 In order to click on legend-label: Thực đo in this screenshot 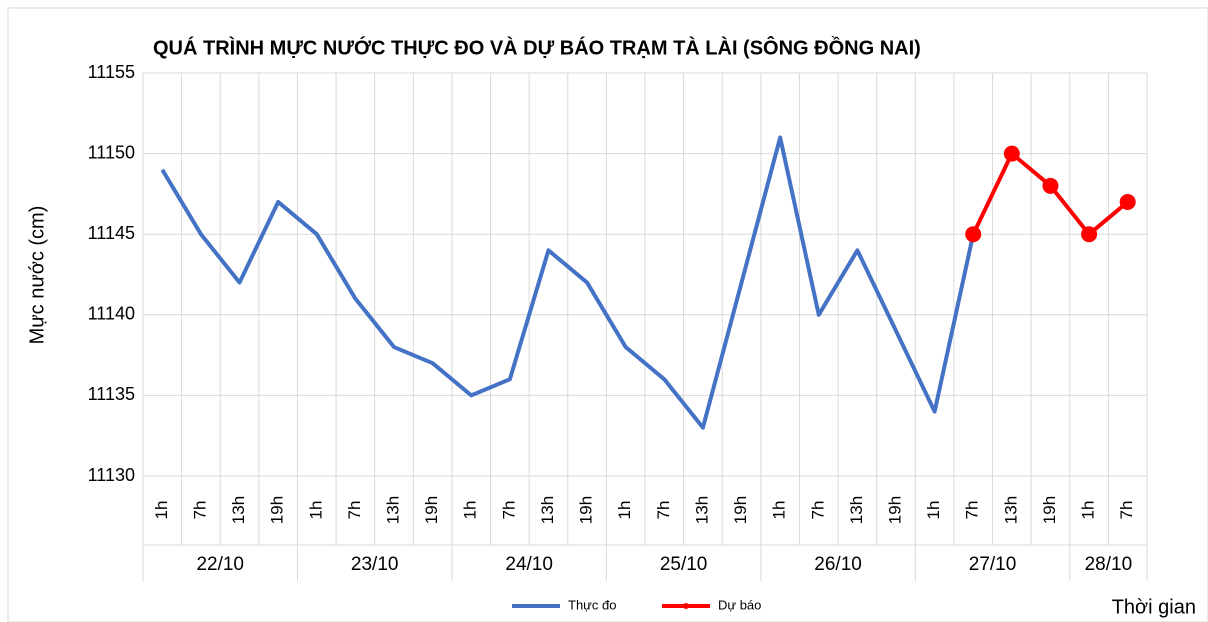, I will do `click(592, 604)`.